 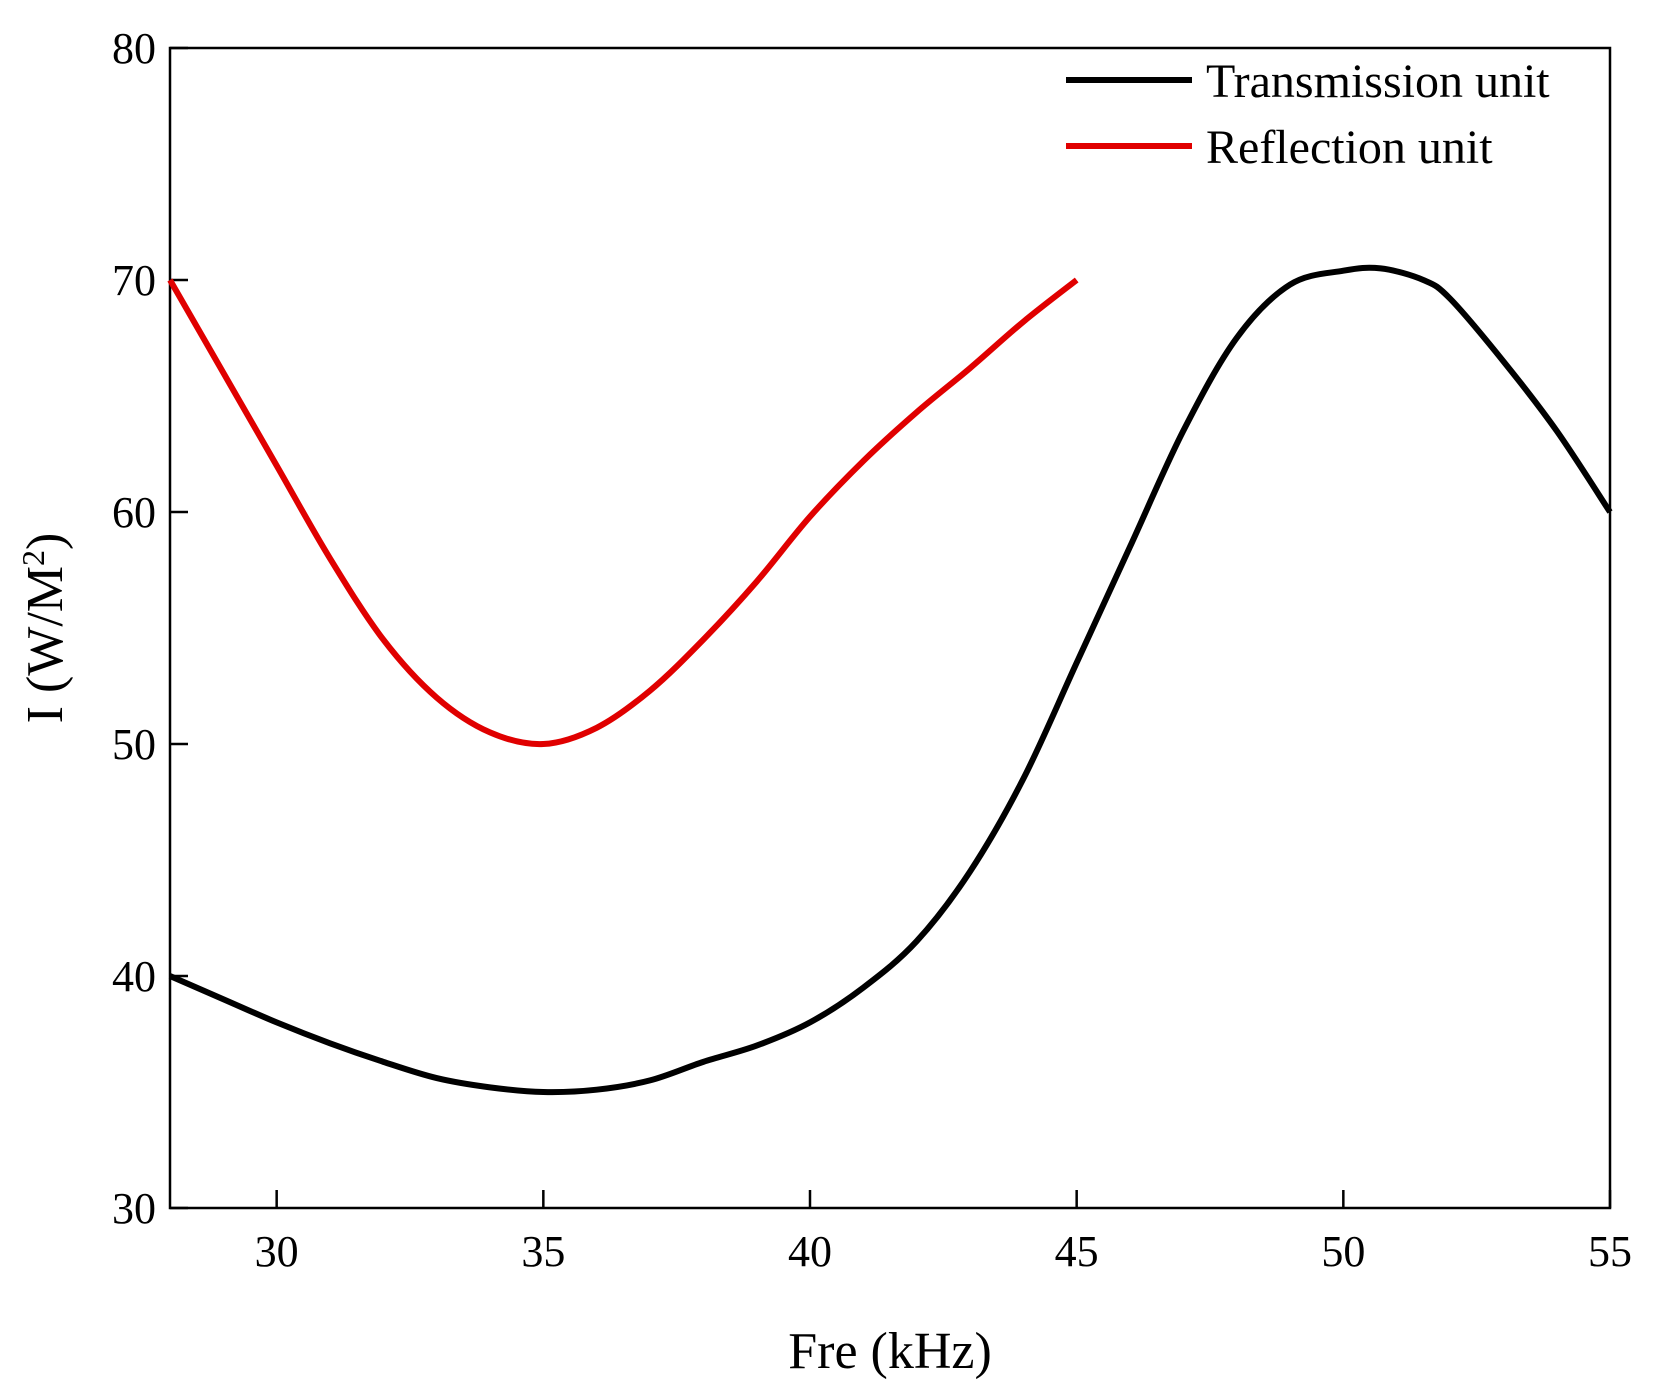 What do you see at coordinates (45, 541) in the screenshot?
I see `y-axis-title-close: )` at bounding box center [45, 541].